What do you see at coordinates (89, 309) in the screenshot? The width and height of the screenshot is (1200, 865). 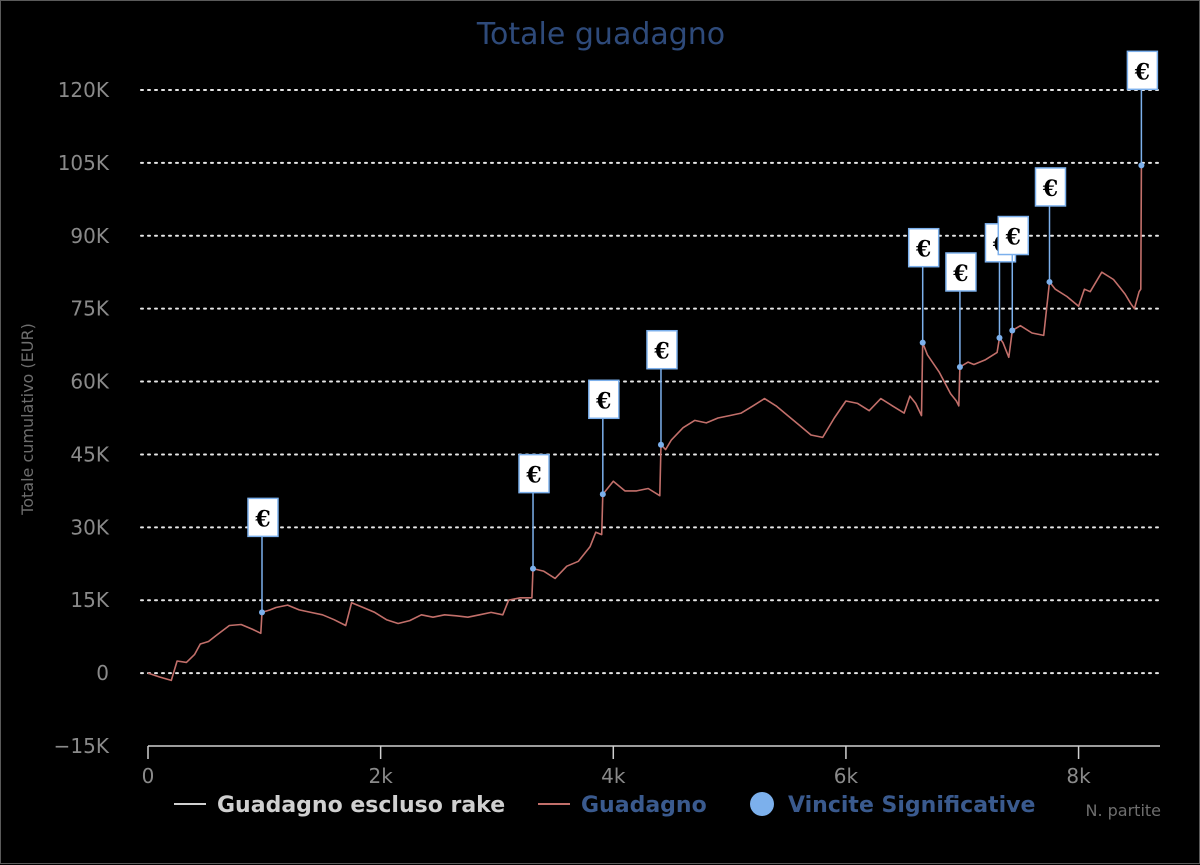 I see `y-tick-label: 75K` at bounding box center [89, 309].